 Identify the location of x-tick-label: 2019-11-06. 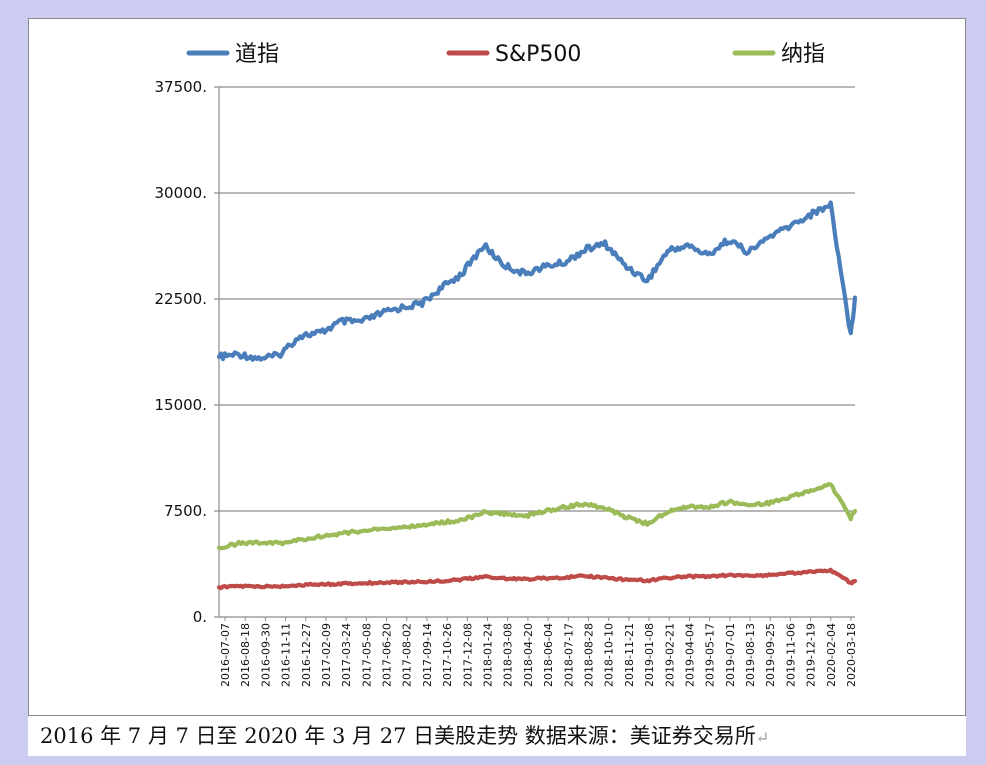
(790, 655).